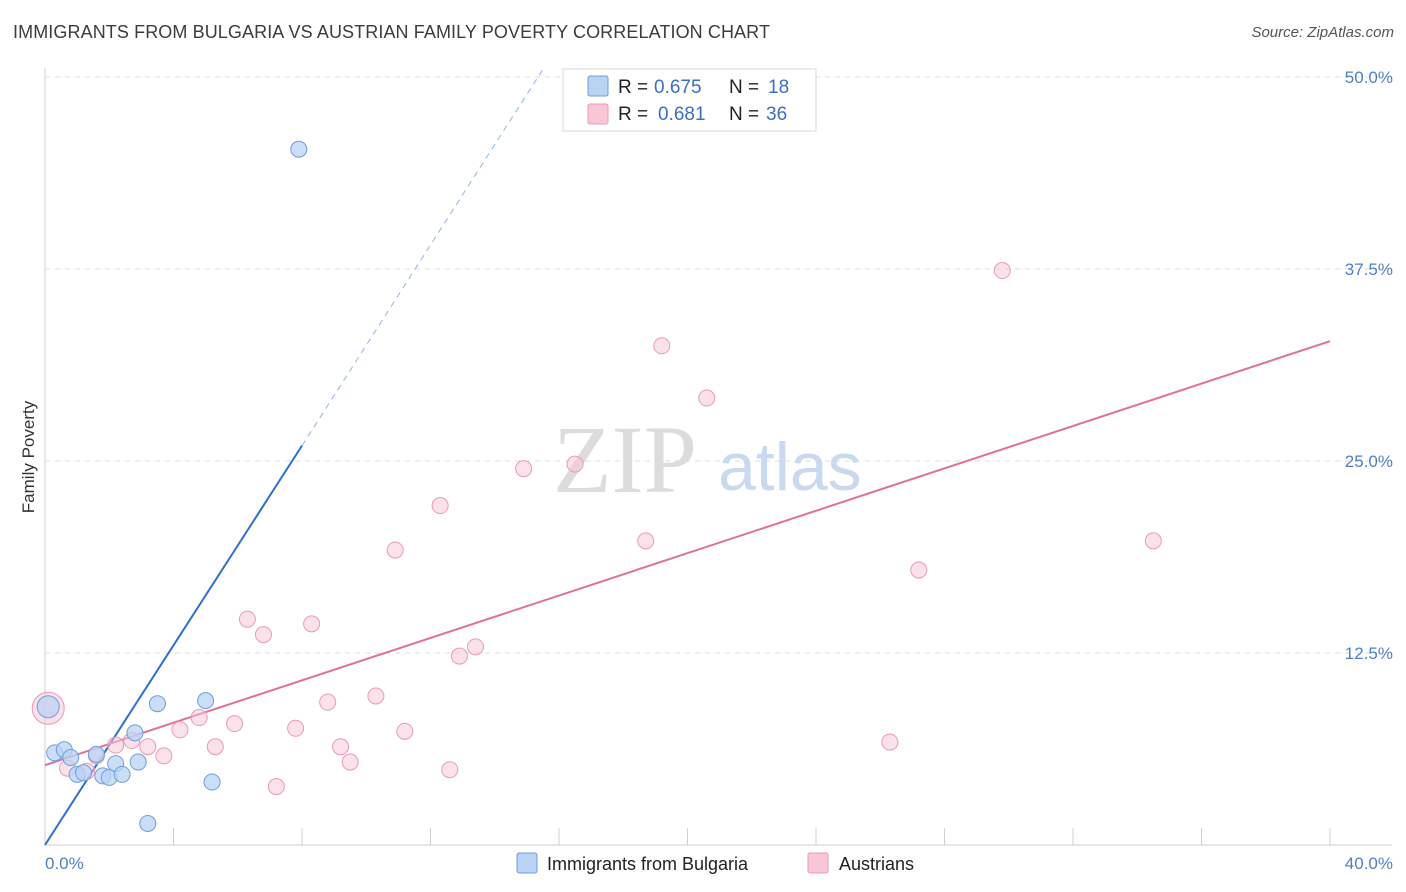 The width and height of the screenshot is (1406, 892). I want to click on y-tick-labels: 12.5% 25.0% 37.5% 50.0%, so click(1369, 365).